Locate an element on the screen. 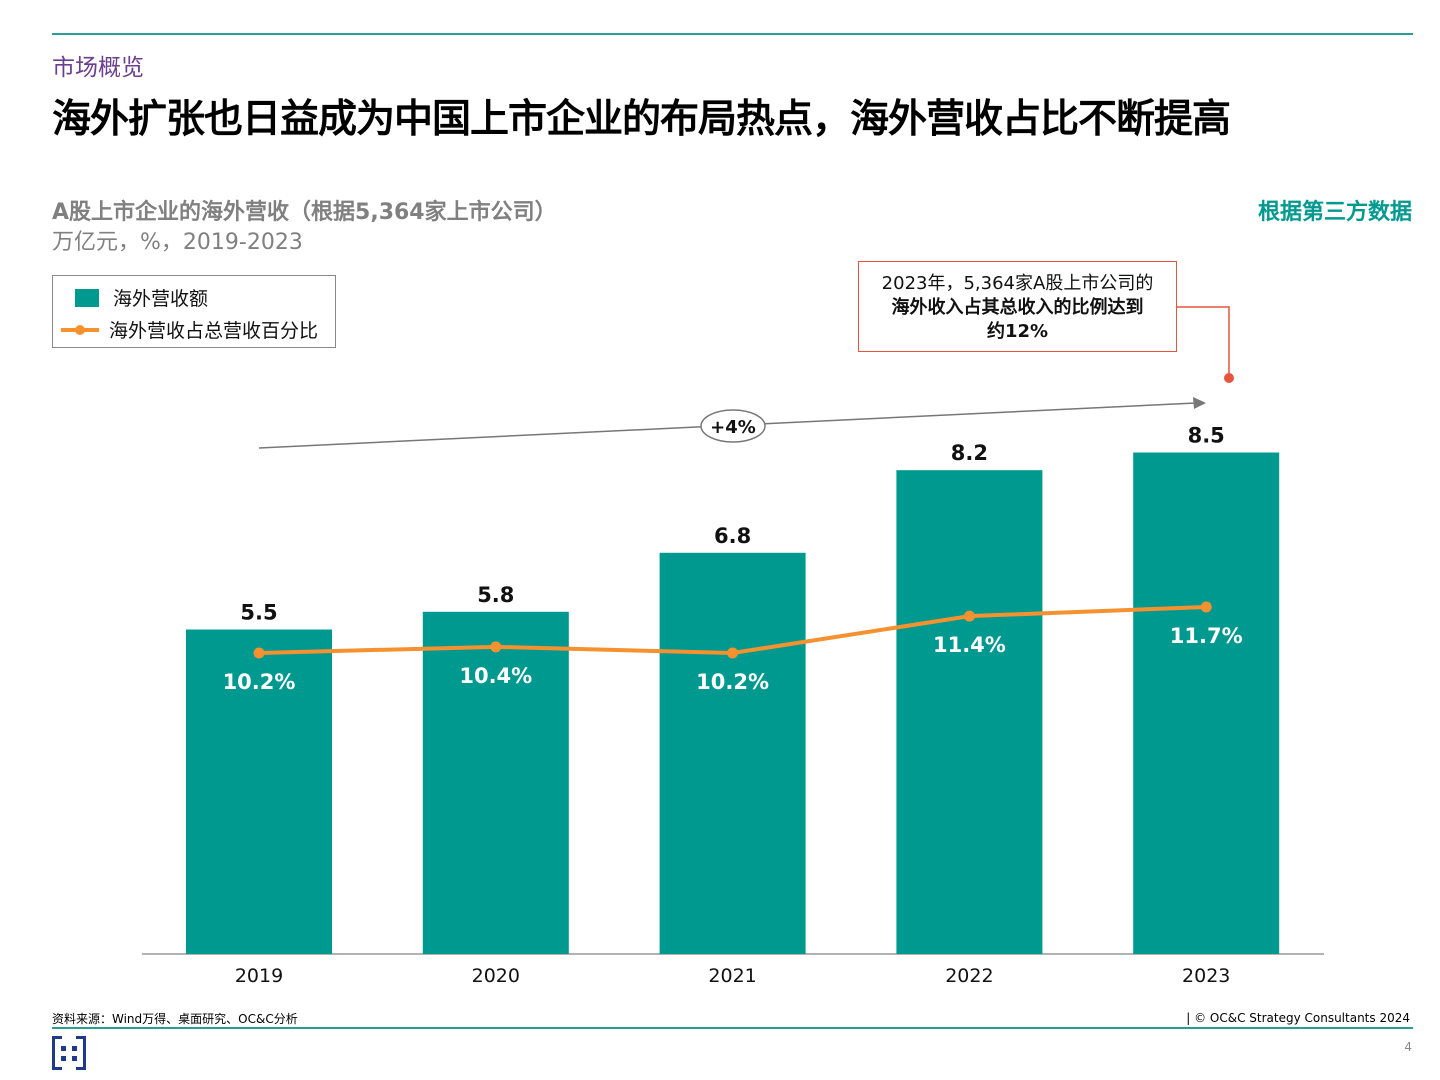 Image resolution: width=1440 pixels, height=1080 pixels. bar-value-label: 6.8 is located at coordinates (732, 536).